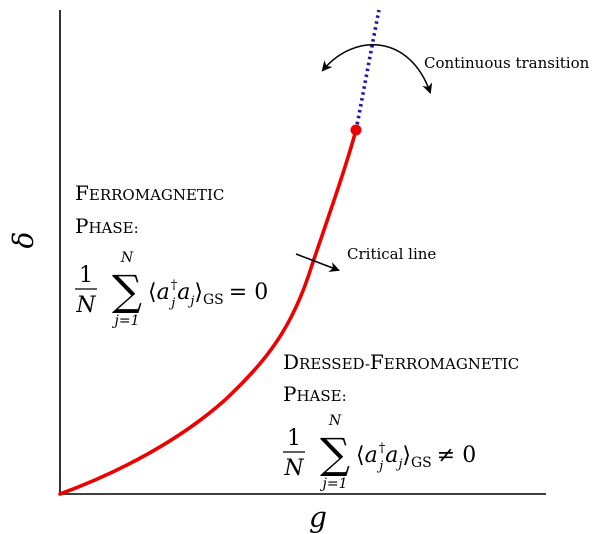  What do you see at coordinates (149, 193) in the screenshot?
I see `ferromagnetic-title-line1: FERROMAGNETIC` at bounding box center [149, 193].